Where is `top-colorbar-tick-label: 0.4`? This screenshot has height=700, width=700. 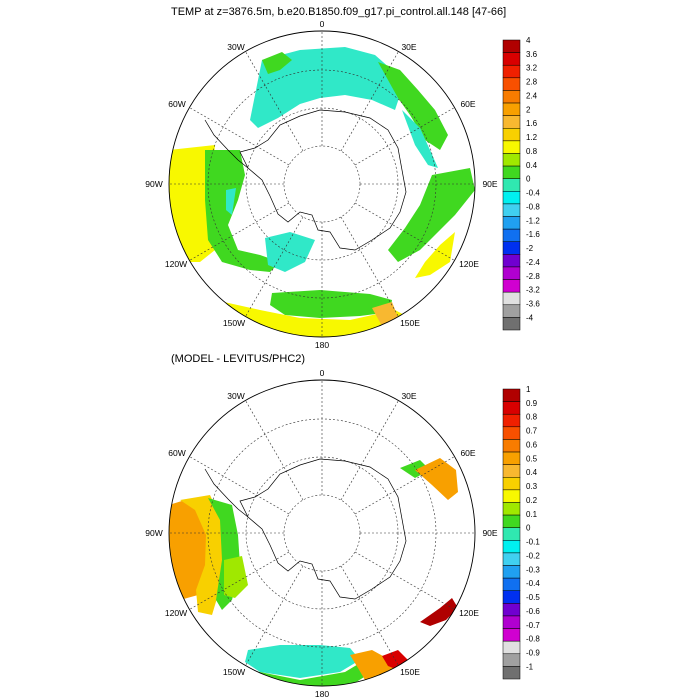 top-colorbar-tick-label: 0.4 is located at coordinates (532, 165).